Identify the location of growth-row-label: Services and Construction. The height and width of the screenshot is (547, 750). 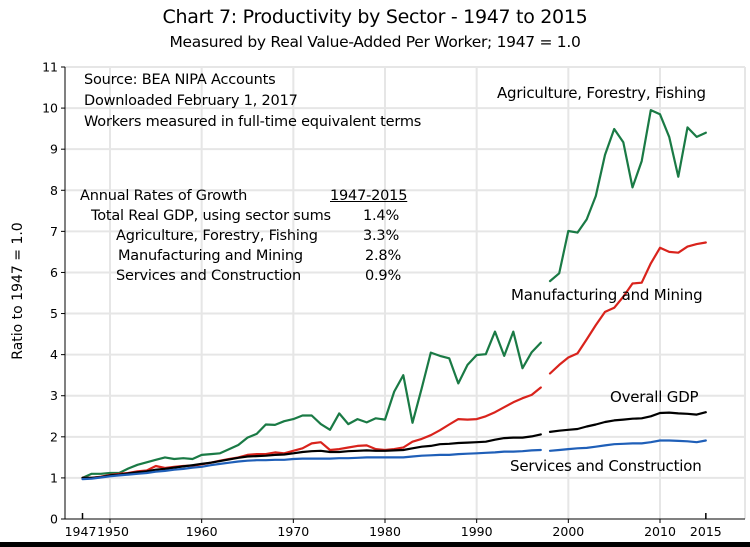
(208, 276).